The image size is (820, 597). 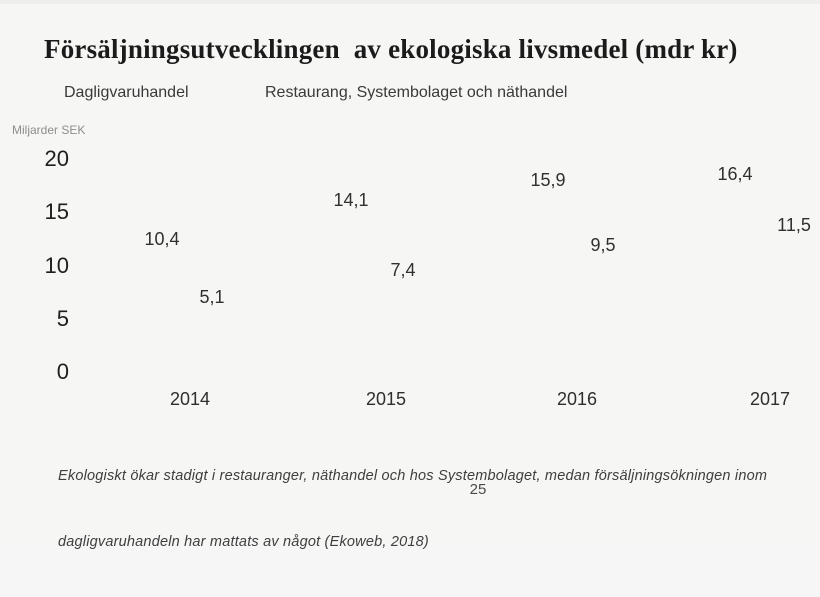 I want to click on value-label: 9,5, so click(x=603, y=245).